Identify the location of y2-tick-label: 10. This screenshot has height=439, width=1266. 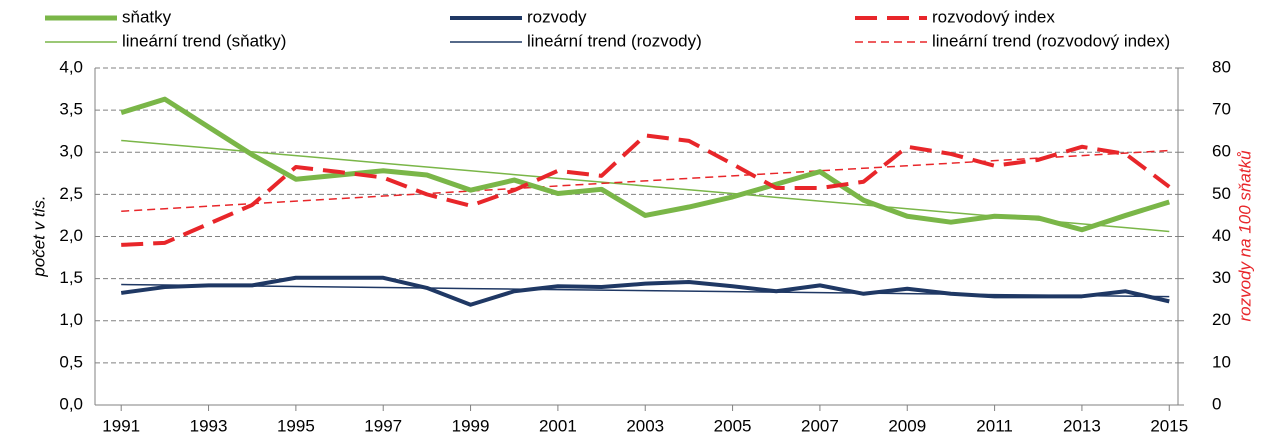
(1221, 361).